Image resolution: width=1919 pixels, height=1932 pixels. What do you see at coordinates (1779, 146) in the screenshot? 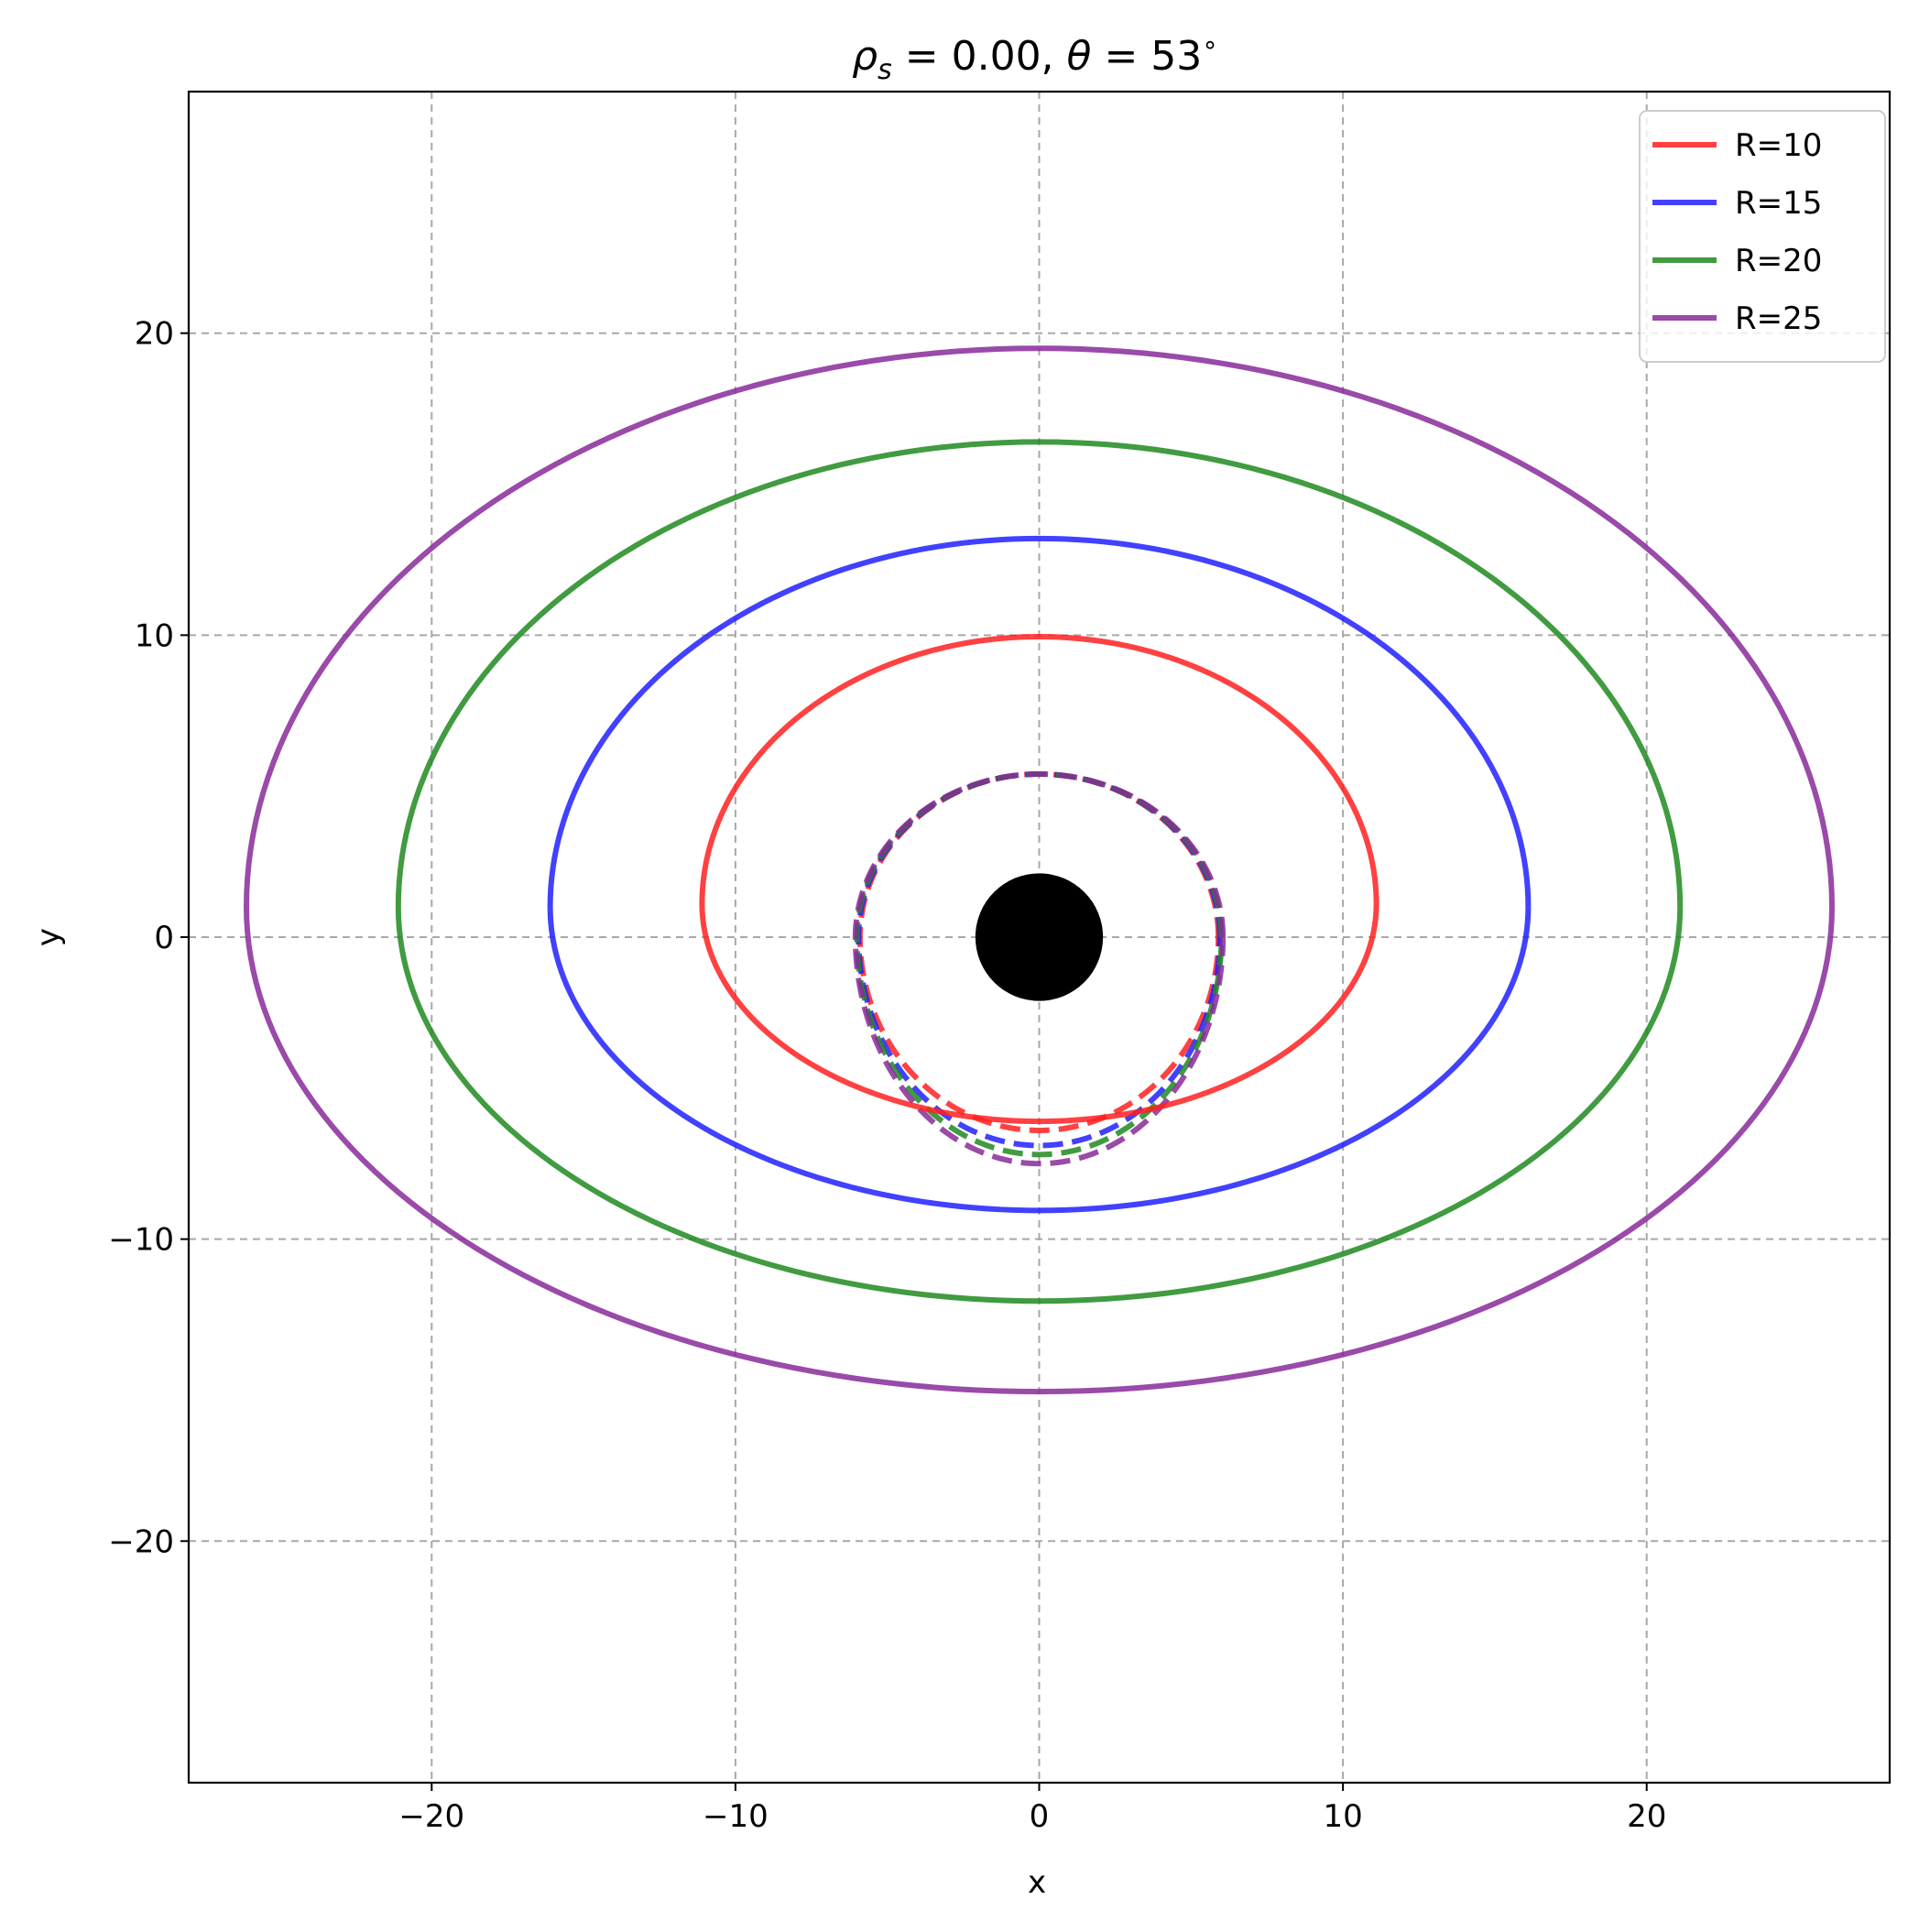
I see `legend-label: R=10` at bounding box center [1779, 146].